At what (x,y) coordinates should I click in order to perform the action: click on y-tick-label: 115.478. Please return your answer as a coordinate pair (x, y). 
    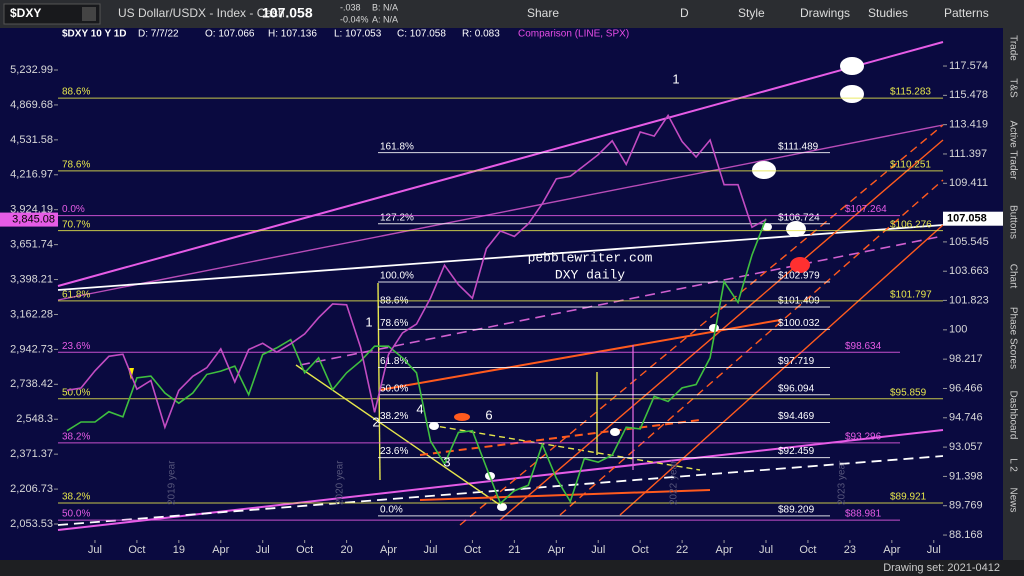
    Looking at the image, I should click on (968, 95).